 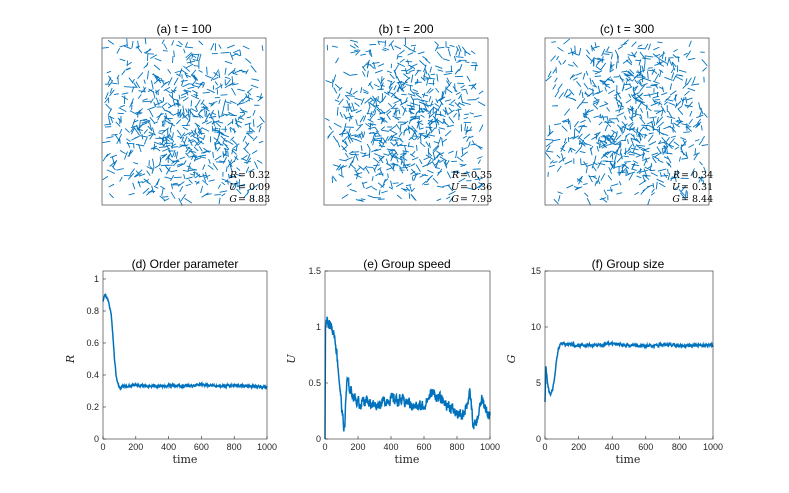 What do you see at coordinates (96, 439) in the screenshot?
I see `y-tick-label: 0` at bounding box center [96, 439].